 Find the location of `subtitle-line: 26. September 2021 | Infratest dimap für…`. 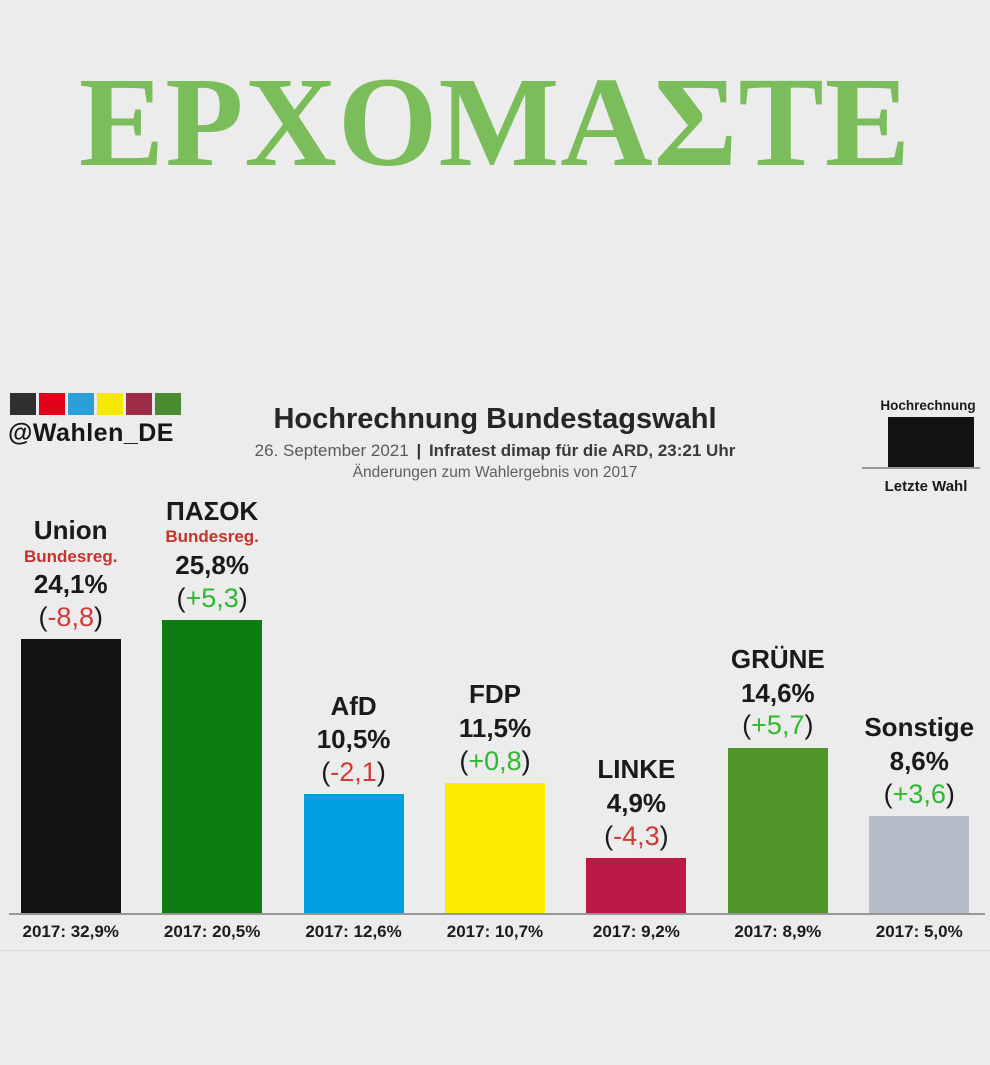

subtitle-line: 26. September 2021 | Infratest dimap für… is located at coordinates (495, 451).